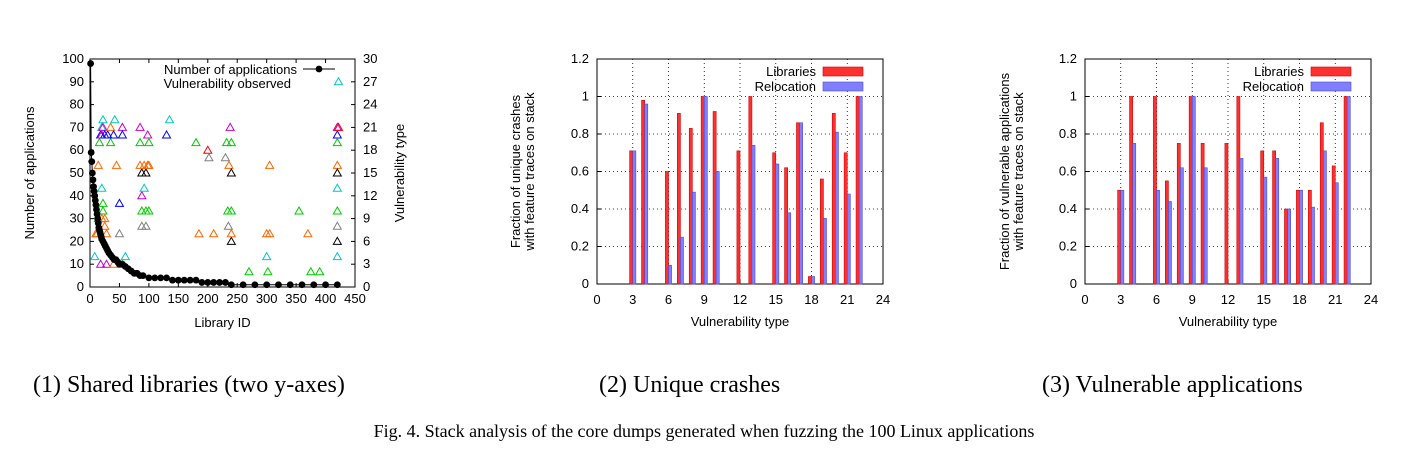 The width and height of the screenshot is (1408, 459). What do you see at coordinates (585, 96) in the screenshot?
I see `y-tick-label: 1` at bounding box center [585, 96].